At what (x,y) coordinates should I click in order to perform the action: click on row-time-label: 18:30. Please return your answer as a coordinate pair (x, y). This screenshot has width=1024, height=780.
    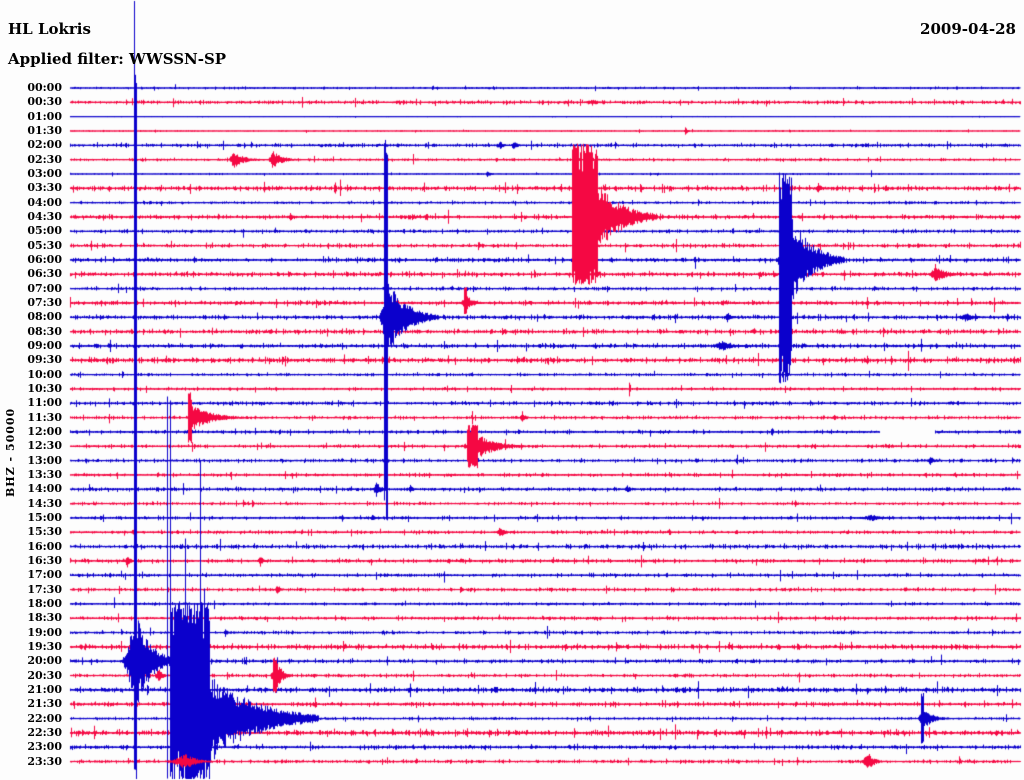
    Looking at the image, I should click on (44, 618).